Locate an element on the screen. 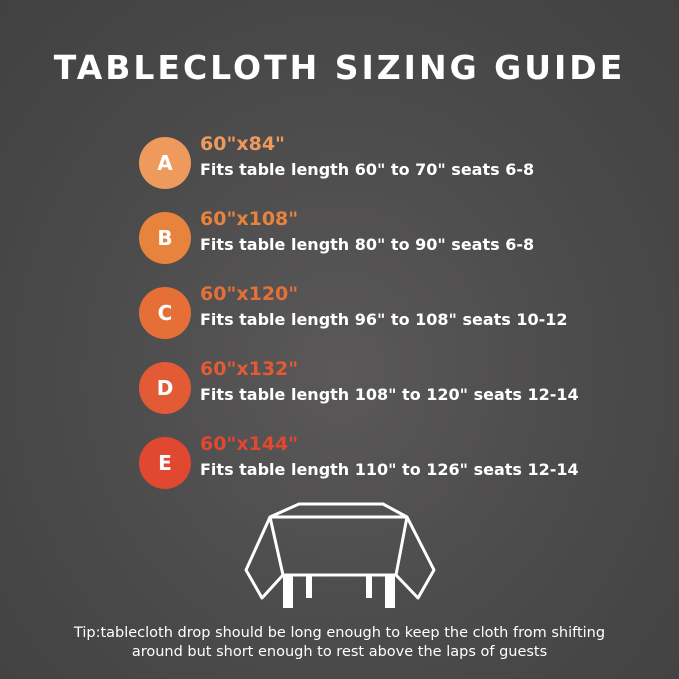 The width and height of the screenshot is (679, 679). size-letter-badge: D is located at coordinates (165, 388).